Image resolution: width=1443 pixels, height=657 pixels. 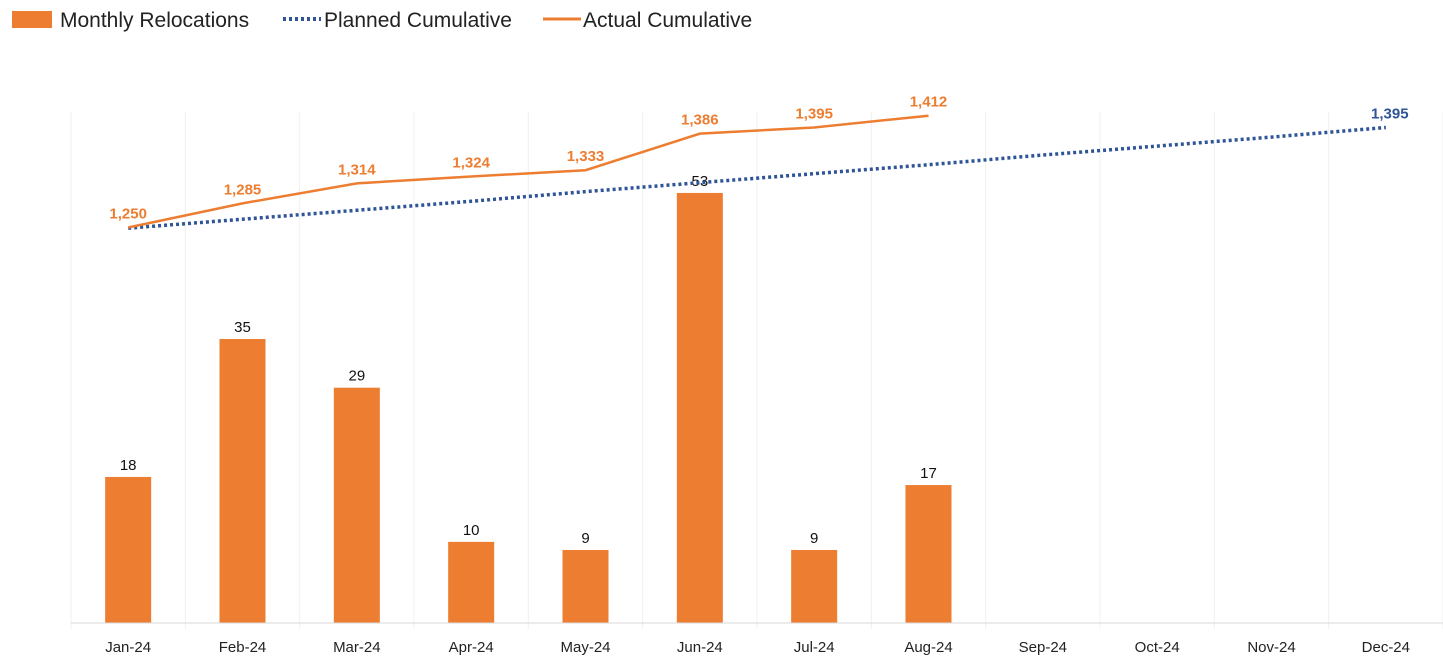 I want to click on x-tick-label-aug-24: Aug-24, so click(x=928, y=647).